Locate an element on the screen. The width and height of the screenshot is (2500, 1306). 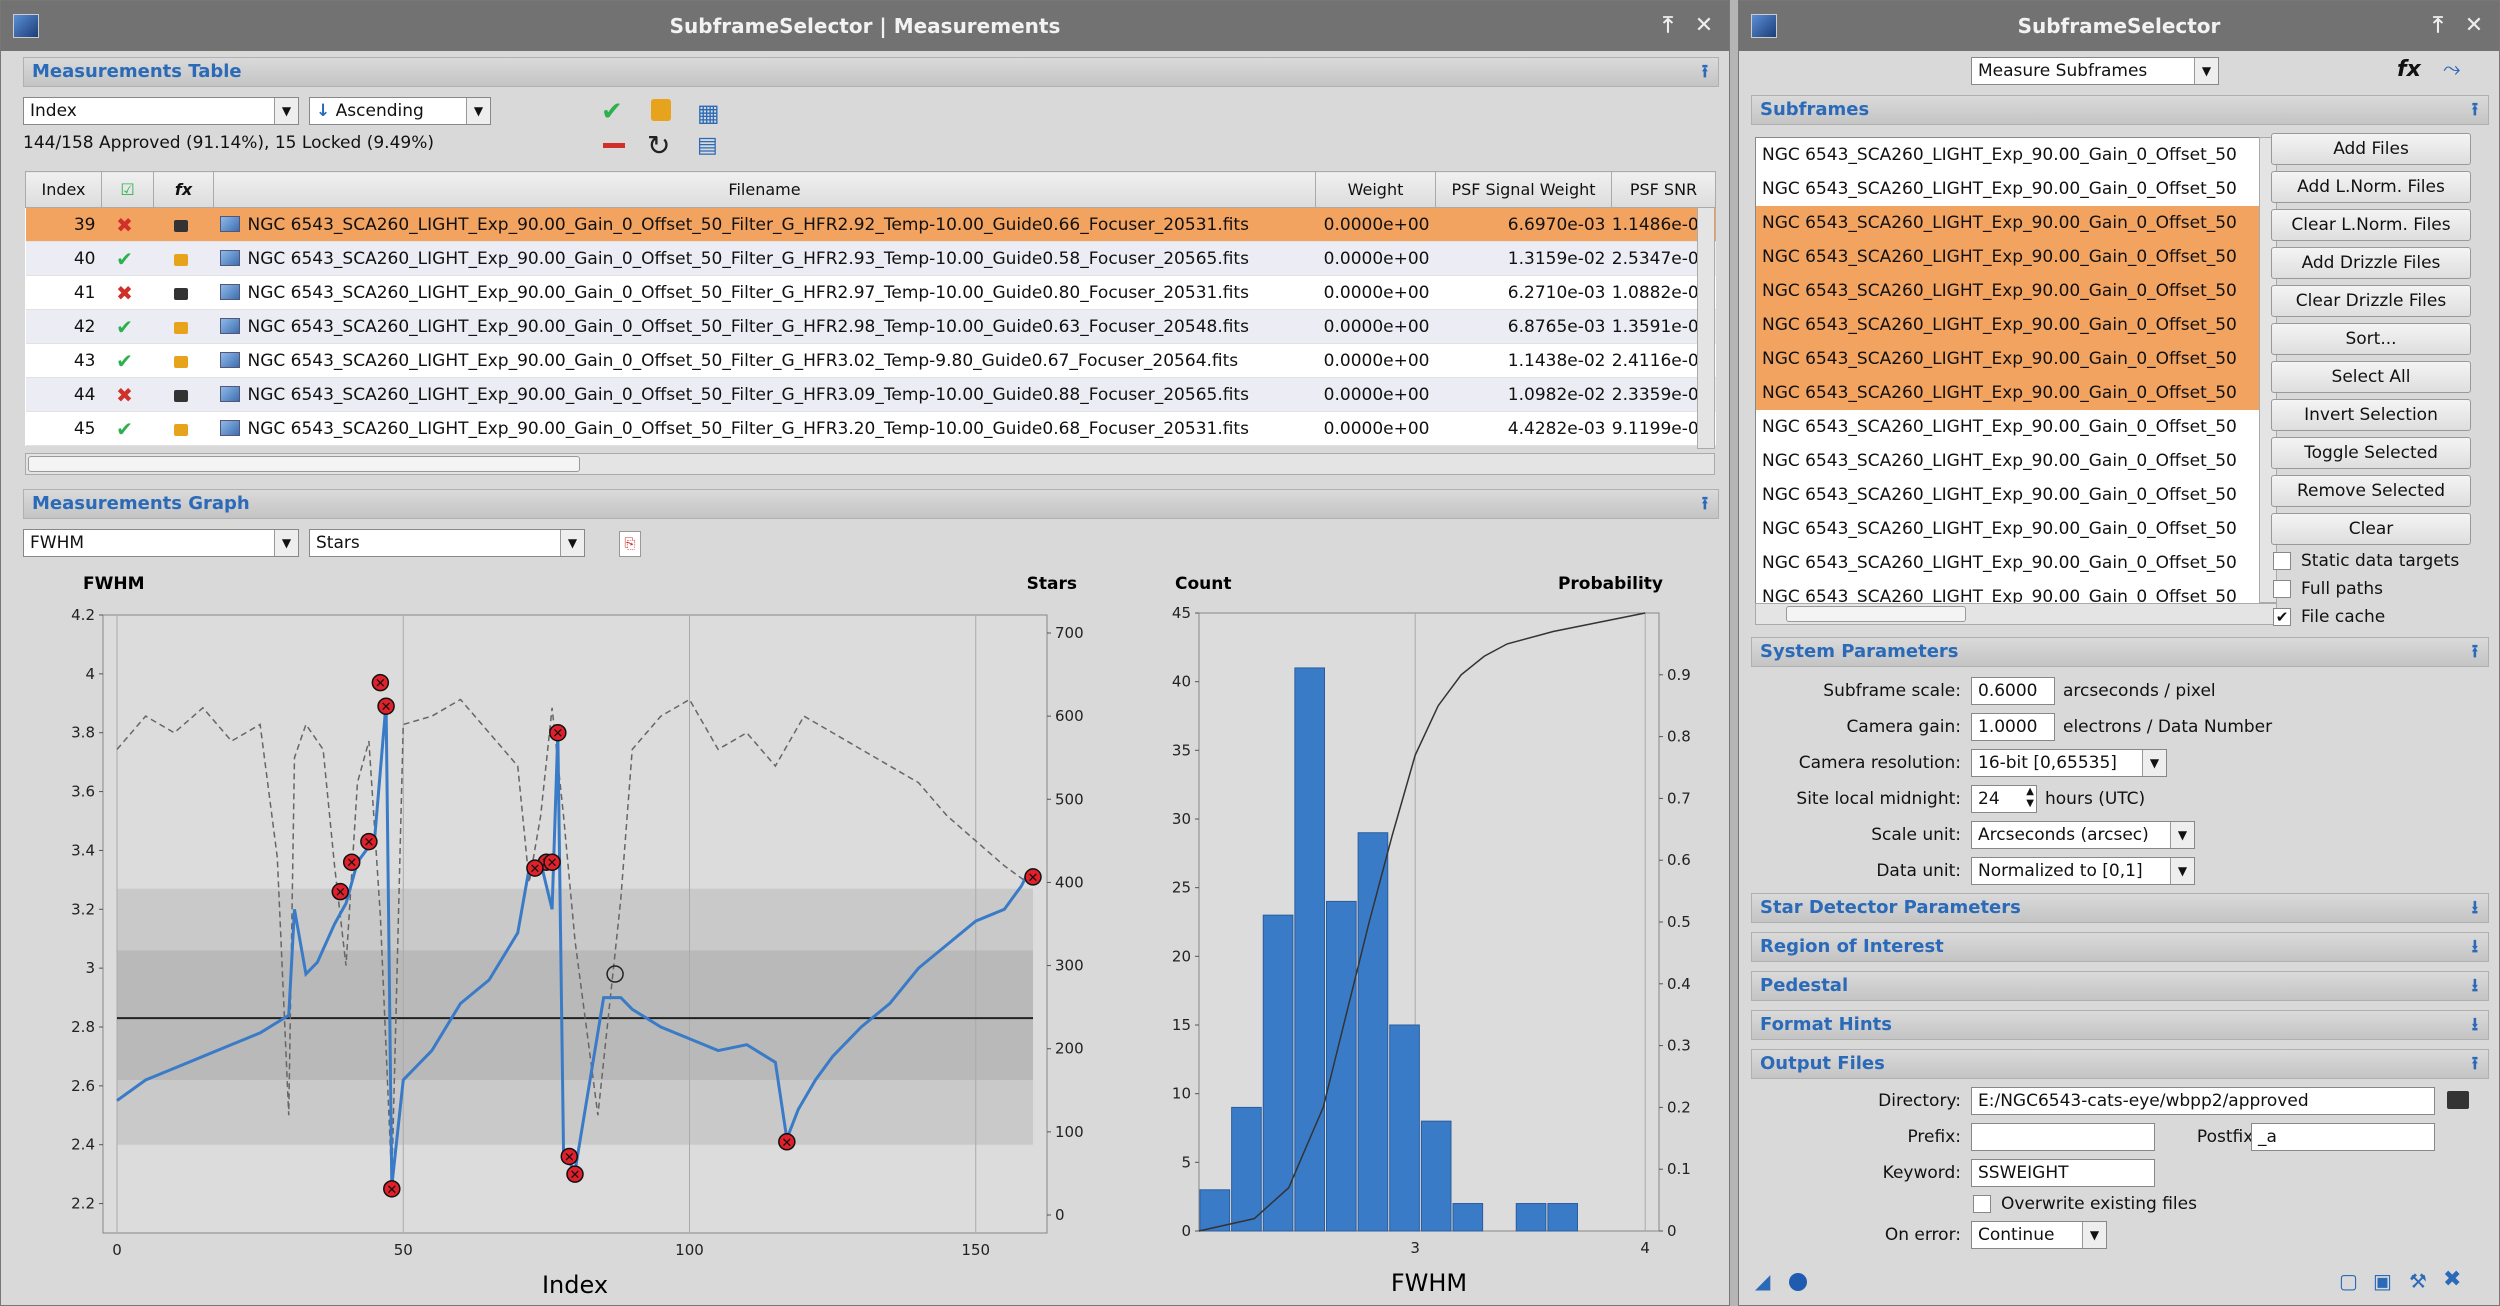
sort-field-combo: Index ▼ is located at coordinates (161, 111).